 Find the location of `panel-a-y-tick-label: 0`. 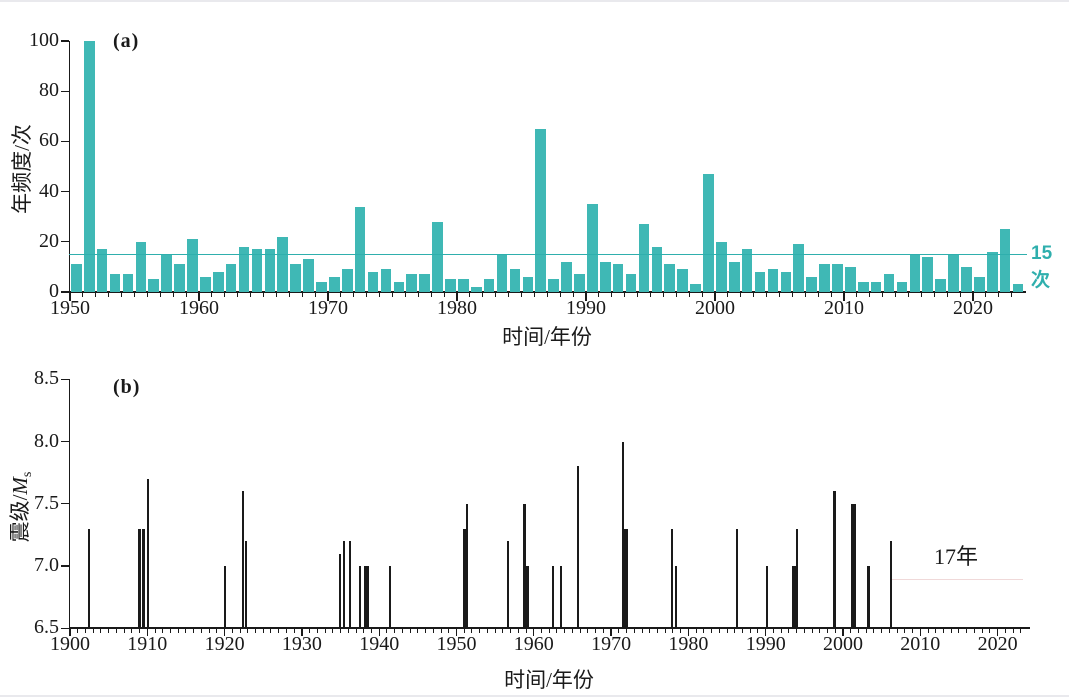

panel-a-y-tick-label: 0 is located at coordinates (54, 291).